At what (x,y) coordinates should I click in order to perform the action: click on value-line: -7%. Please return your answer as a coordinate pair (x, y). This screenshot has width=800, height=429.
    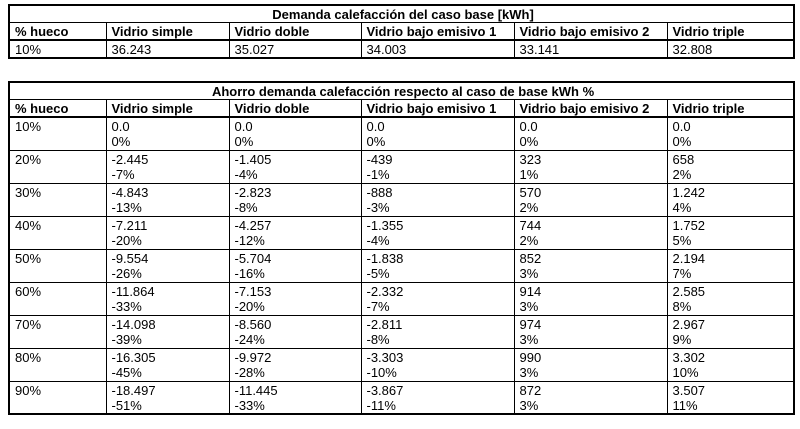
    Looking at the image, I should click on (123, 174).